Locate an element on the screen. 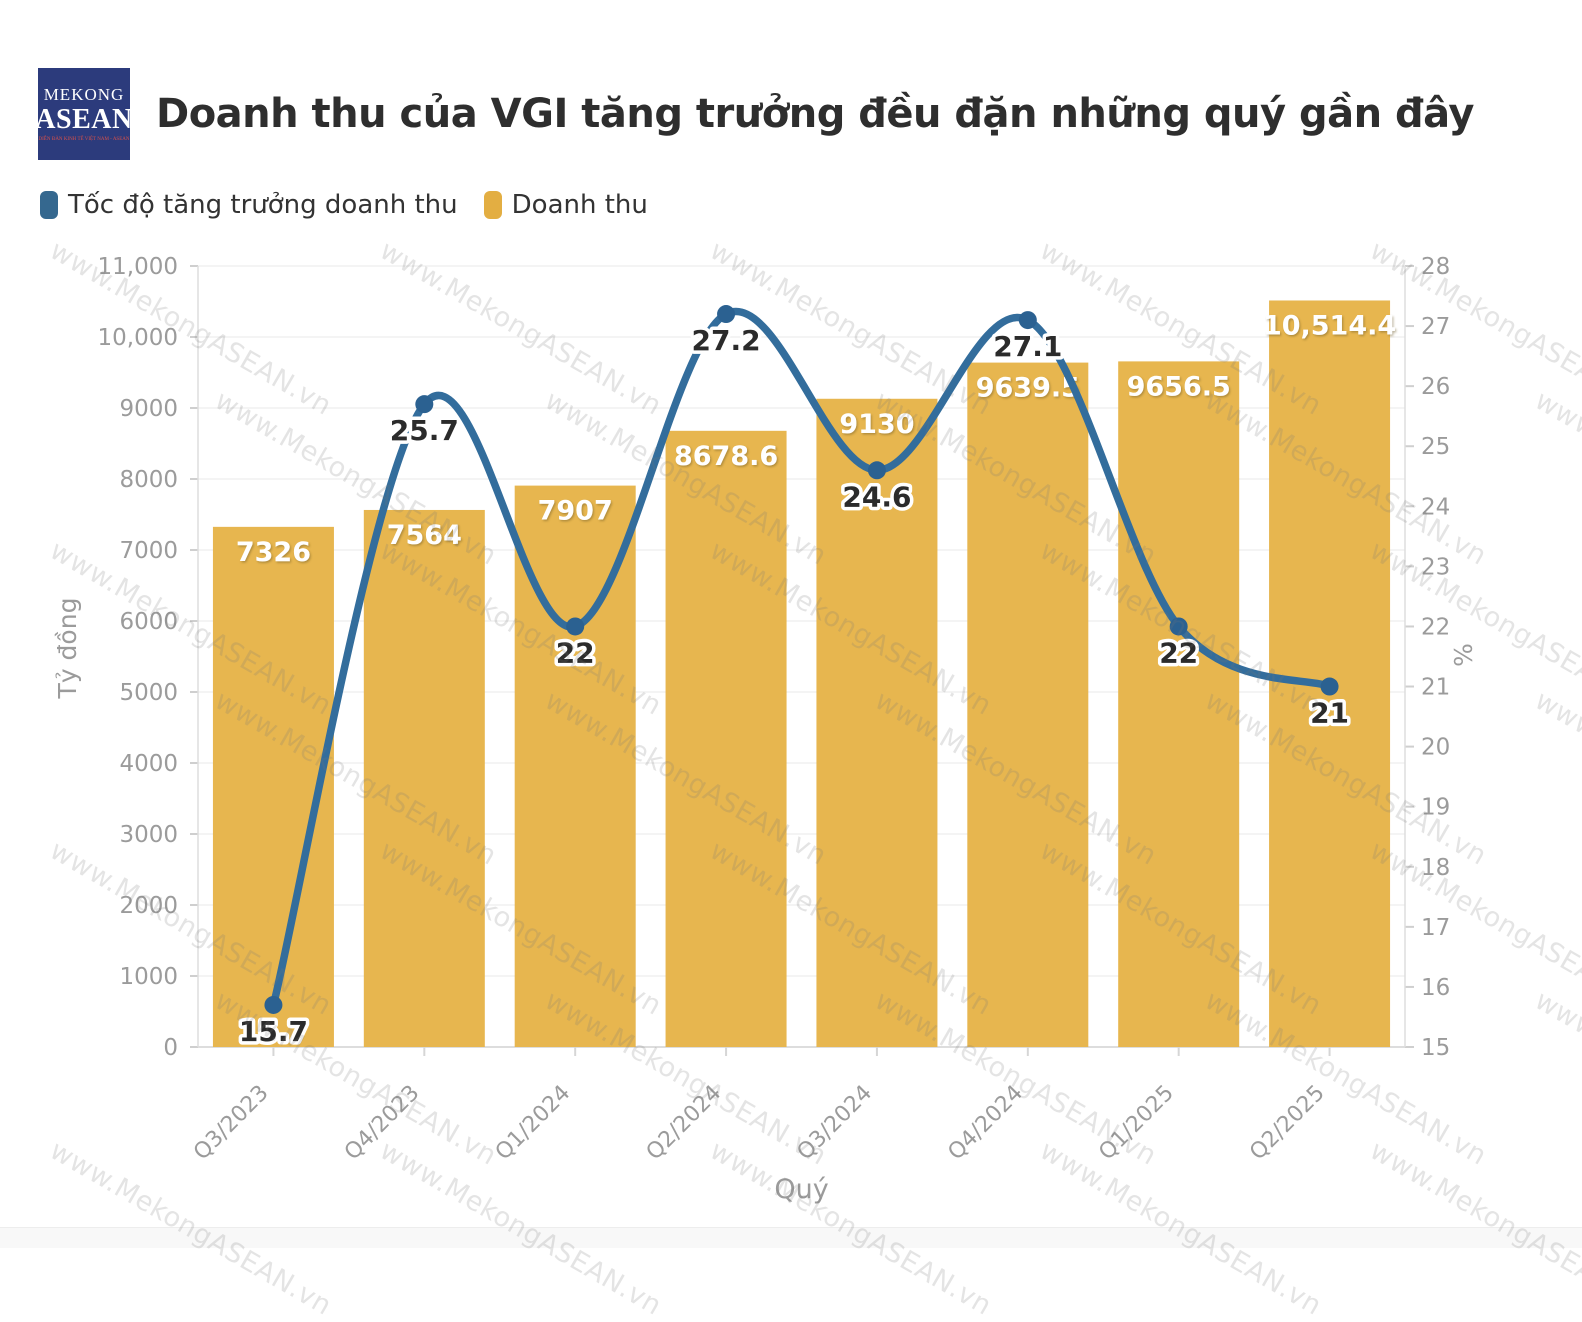 This screenshot has height=1322, width=1582. bar-value-label: 9656.5 is located at coordinates (1179, 386).